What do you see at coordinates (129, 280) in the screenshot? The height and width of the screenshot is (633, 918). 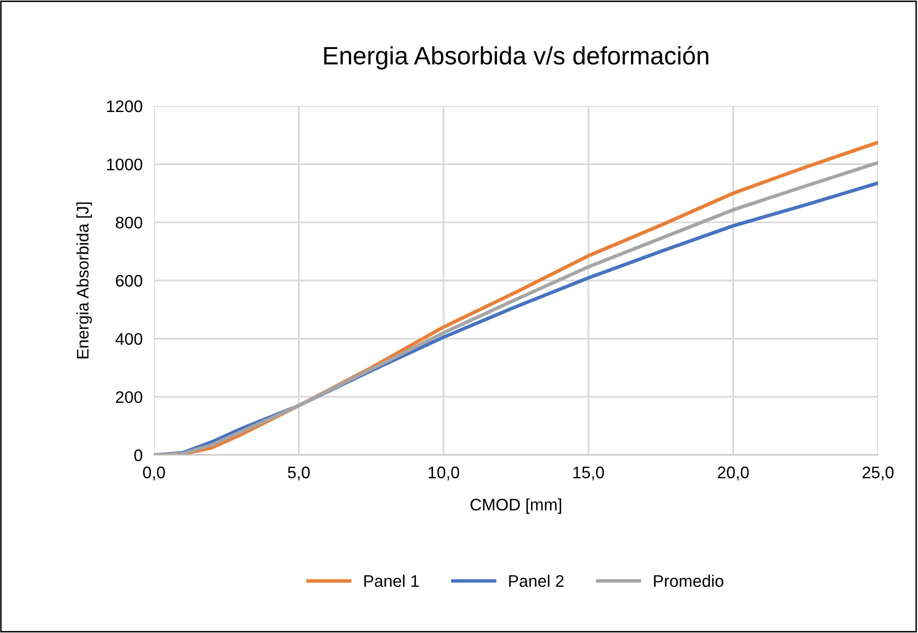 I see `y-tick-label: 600` at bounding box center [129, 280].